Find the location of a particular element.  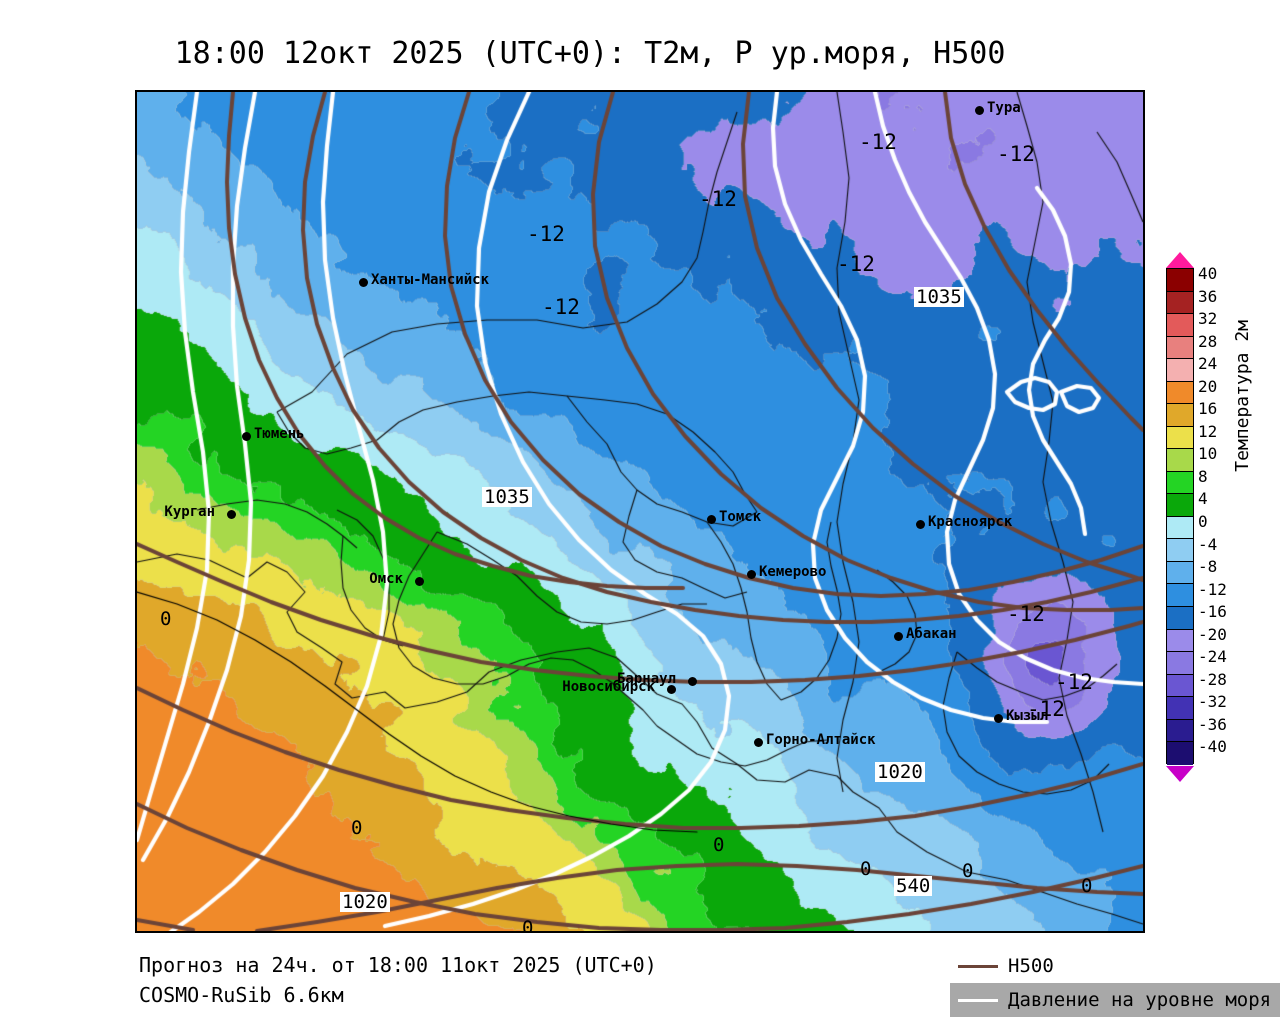

colorbar-tick-label: 8 is located at coordinates (1203, 476).